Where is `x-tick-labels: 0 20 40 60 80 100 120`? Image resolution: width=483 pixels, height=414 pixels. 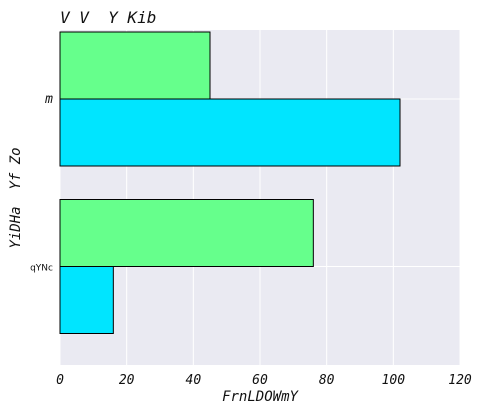
x-tick-labels: 0 20 40 60 80 100 120 is located at coordinates (264, 380).